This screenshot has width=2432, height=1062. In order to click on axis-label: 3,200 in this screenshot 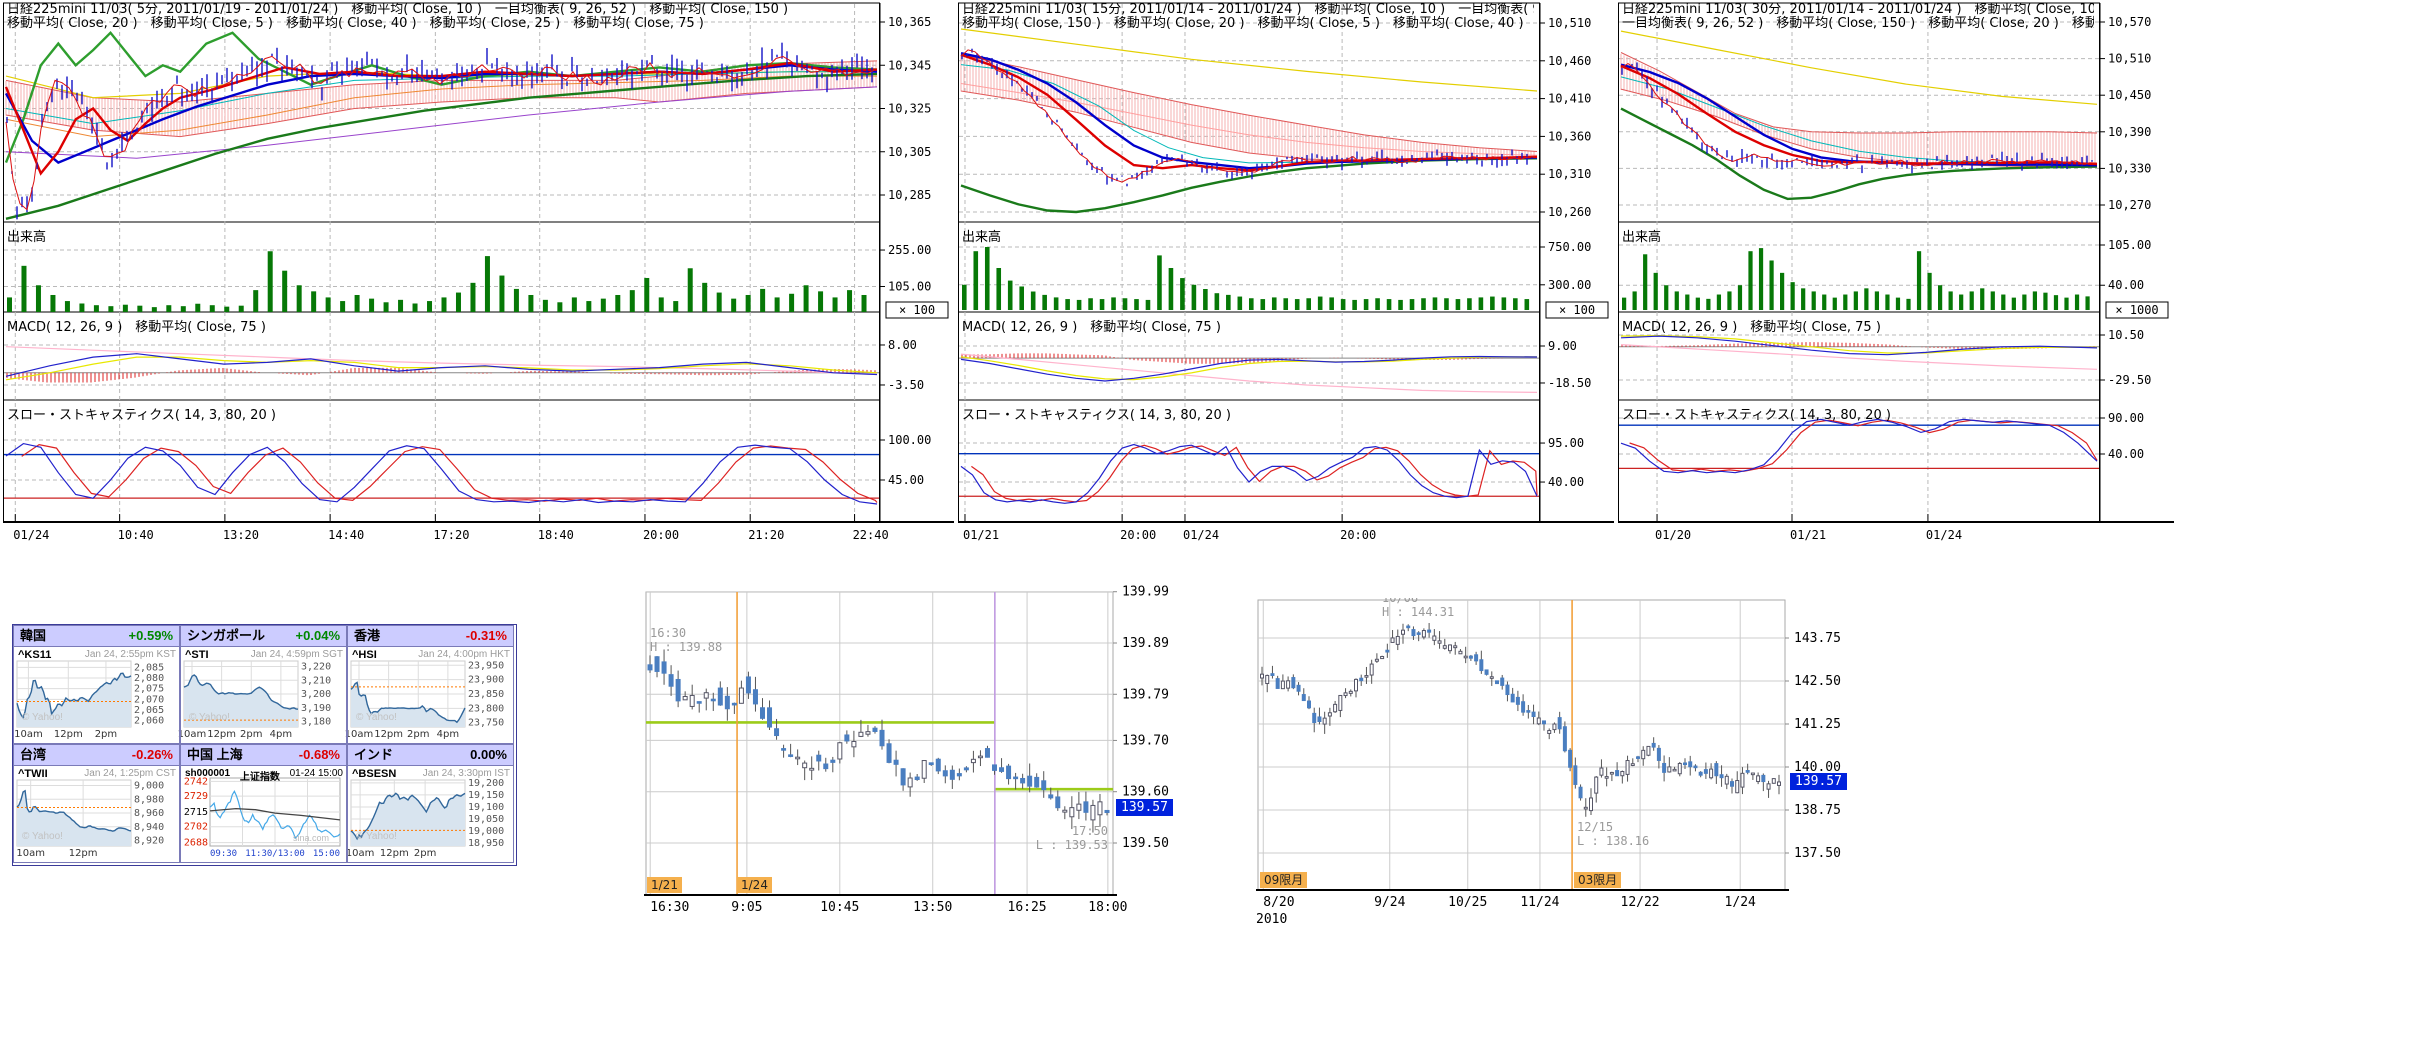, I will do `click(316, 694)`.